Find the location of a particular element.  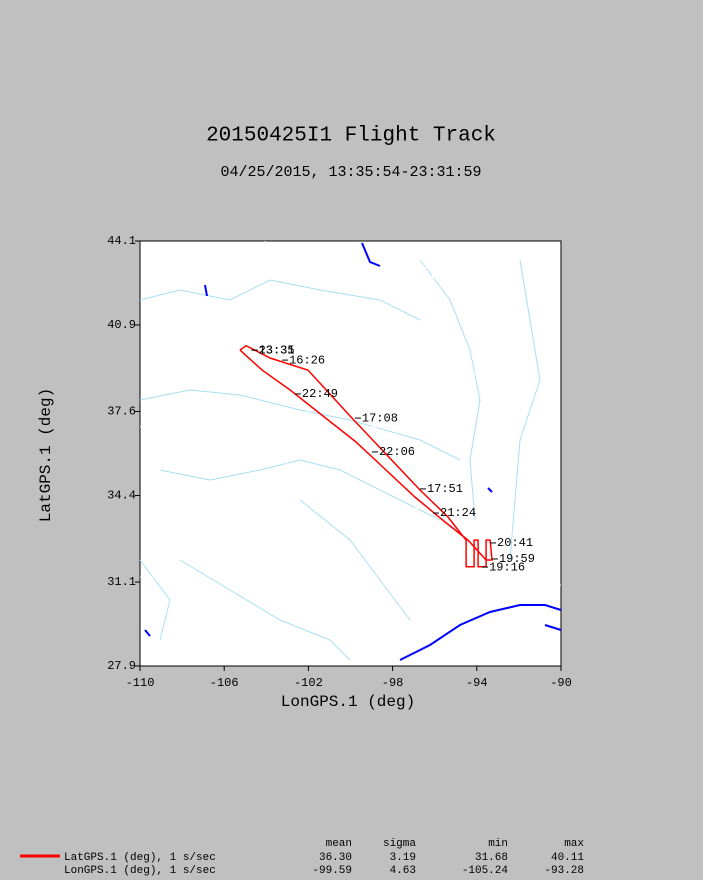

x-tick-label: -90 is located at coordinates (561, 683).